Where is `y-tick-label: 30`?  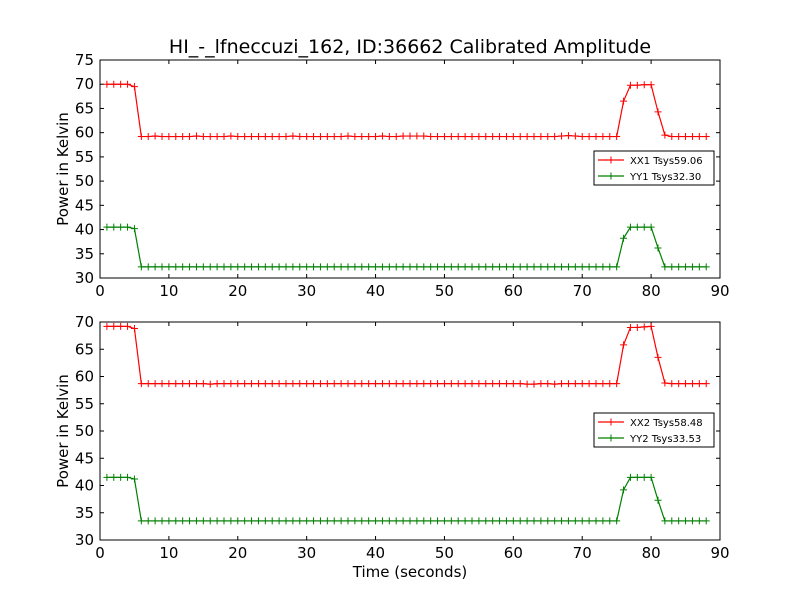
y-tick-label: 30 is located at coordinates (84, 540).